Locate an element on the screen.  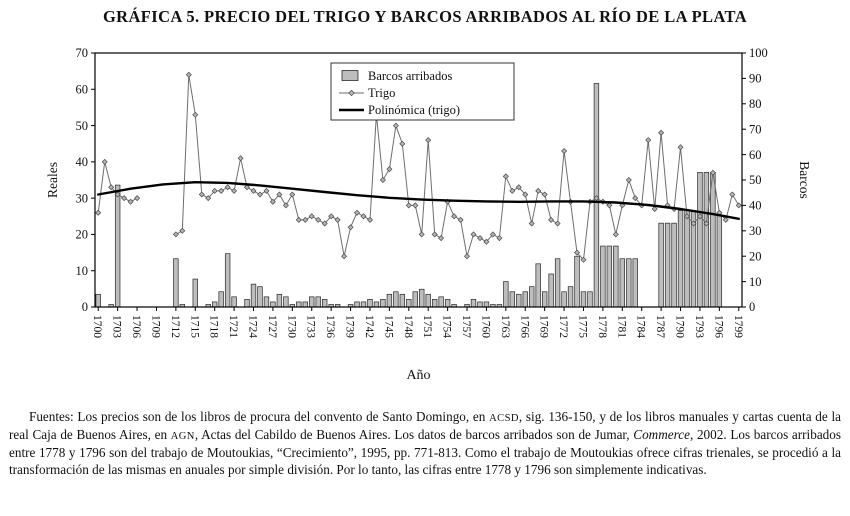
x-tick-label: 1790 is located at coordinates (680, 326).